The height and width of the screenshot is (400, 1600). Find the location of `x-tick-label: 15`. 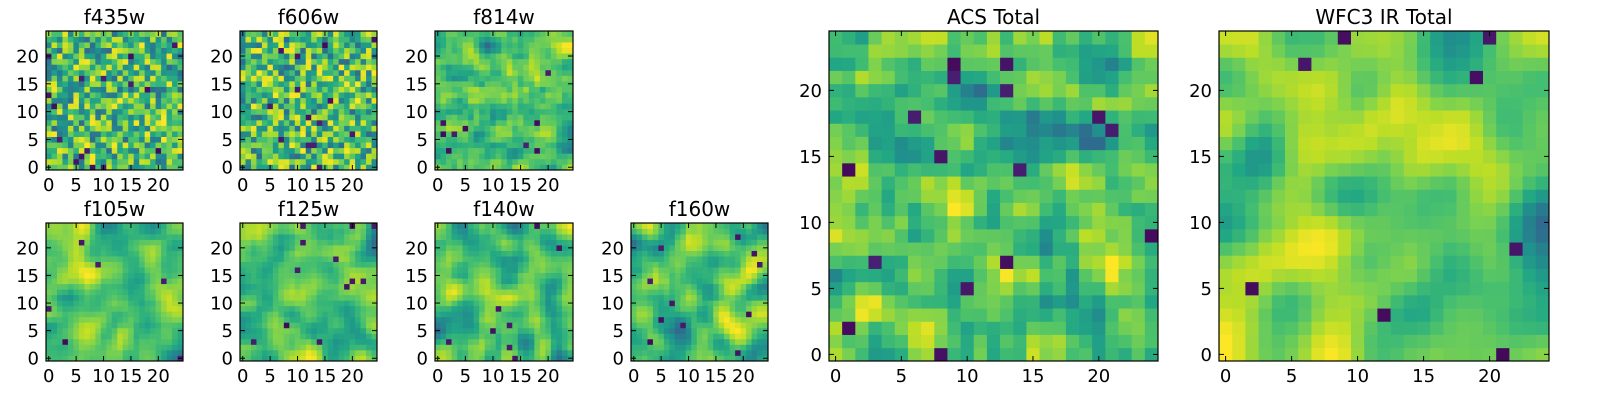

x-tick-label: 15 is located at coordinates (324, 376).